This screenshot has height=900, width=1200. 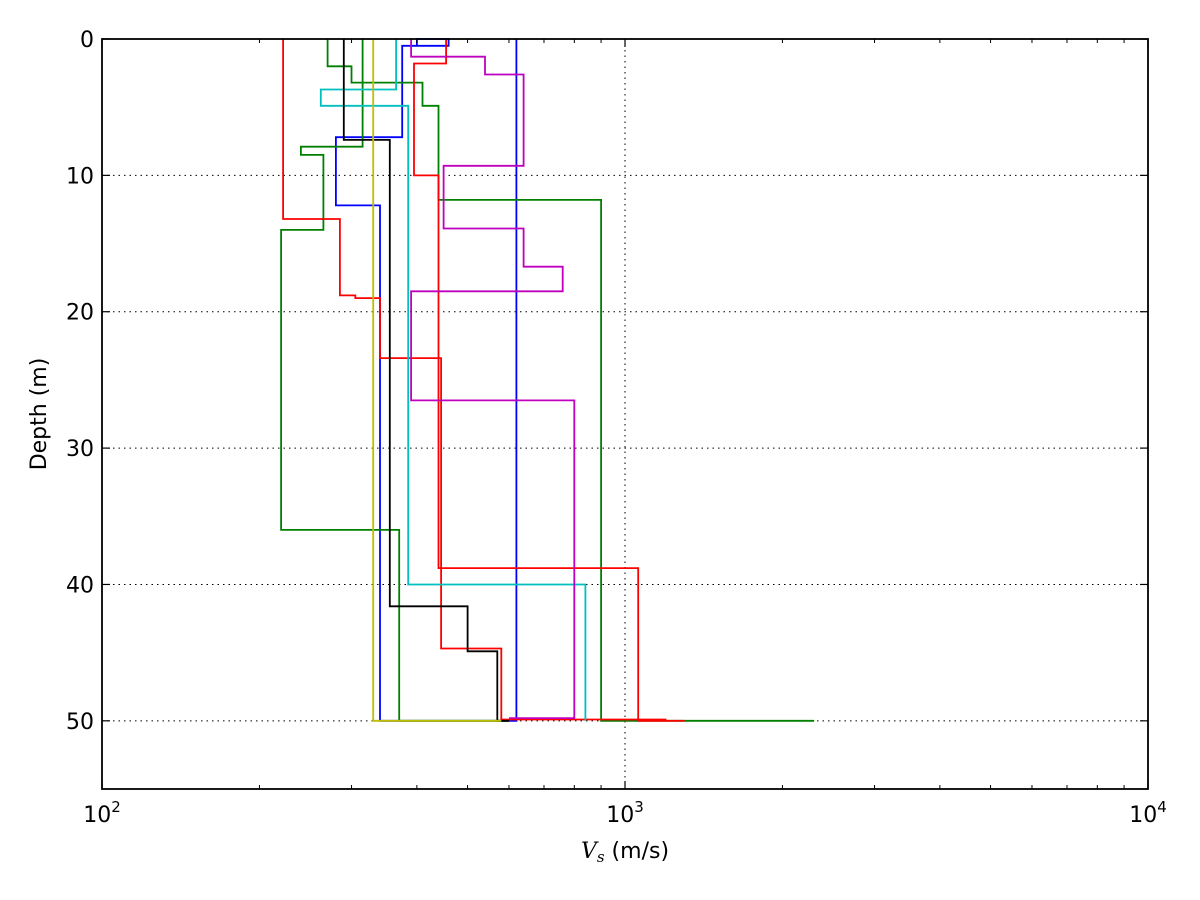 What do you see at coordinates (80, 176) in the screenshot?
I see `y-tick-label: 10` at bounding box center [80, 176].